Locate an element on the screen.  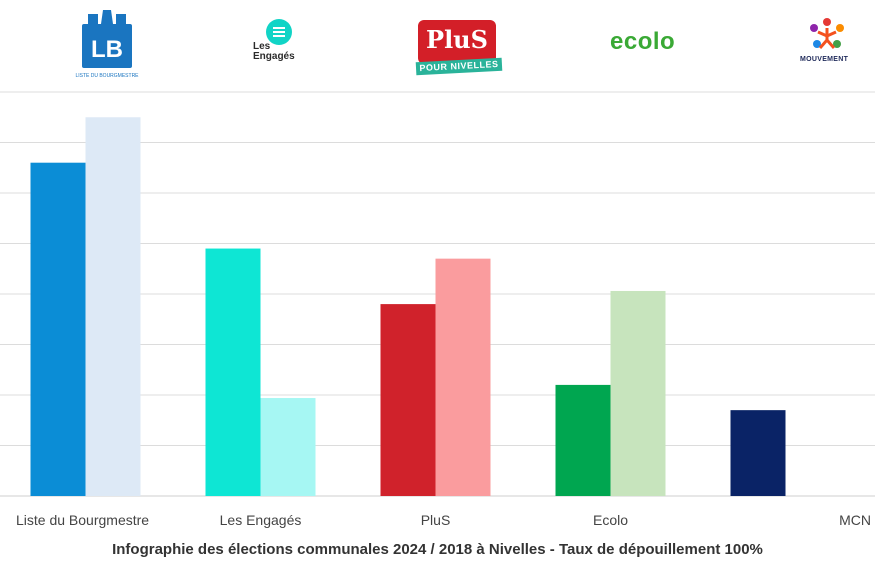
les-engages-icon is located at coordinates (279, 32).